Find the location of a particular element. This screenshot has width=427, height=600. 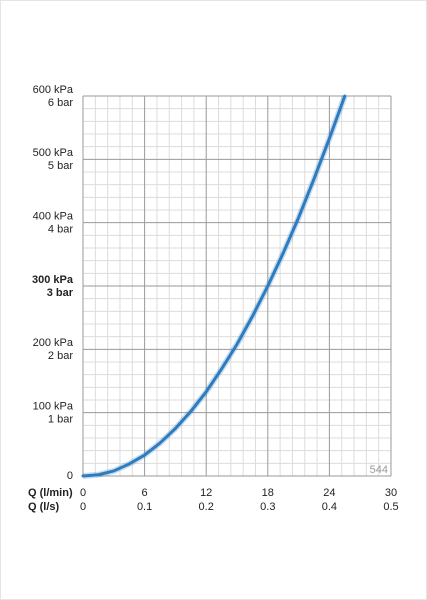

x2-axis-label: Q (l/s) is located at coordinates (44, 507).